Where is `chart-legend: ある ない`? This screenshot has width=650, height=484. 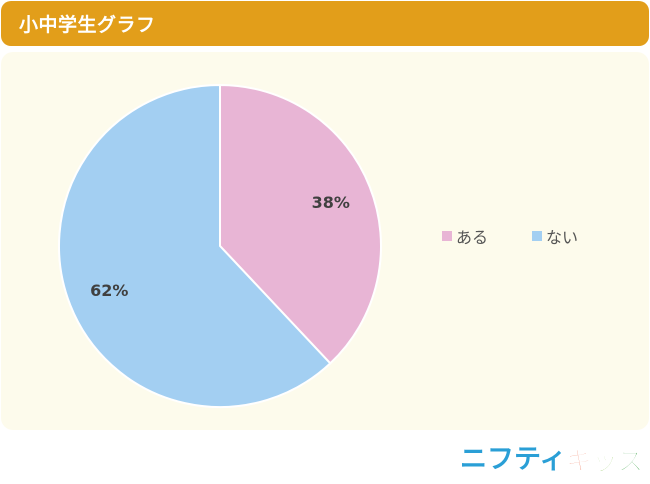 chart-legend: ある ない is located at coordinates (510, 236).